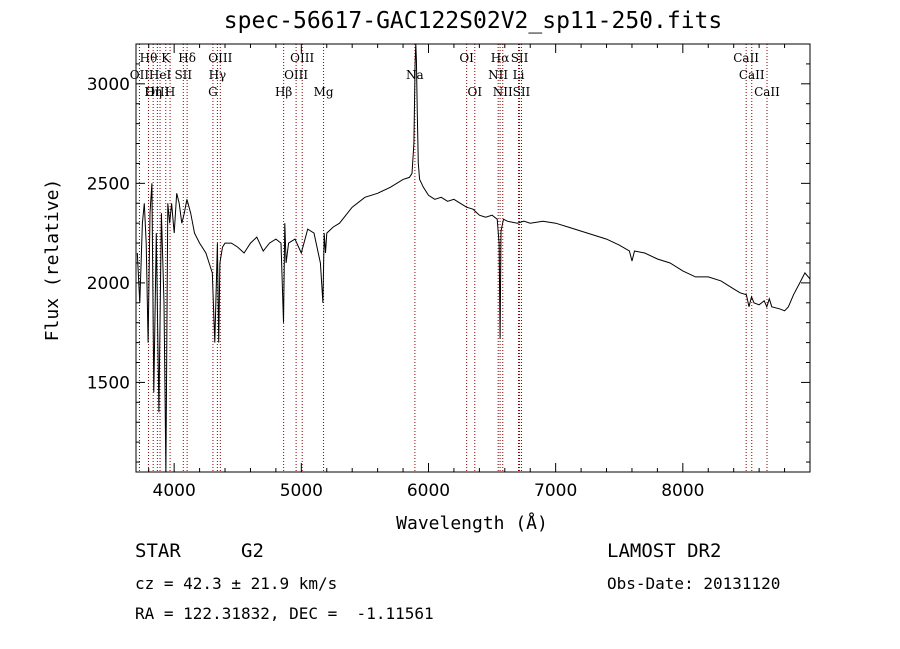 The height and width of the screenshot is (649, 900). What do you see at coordinates (160, 75) in the screenshot?
I see `line-label-7: HeI` at bounding box center [160, 75].